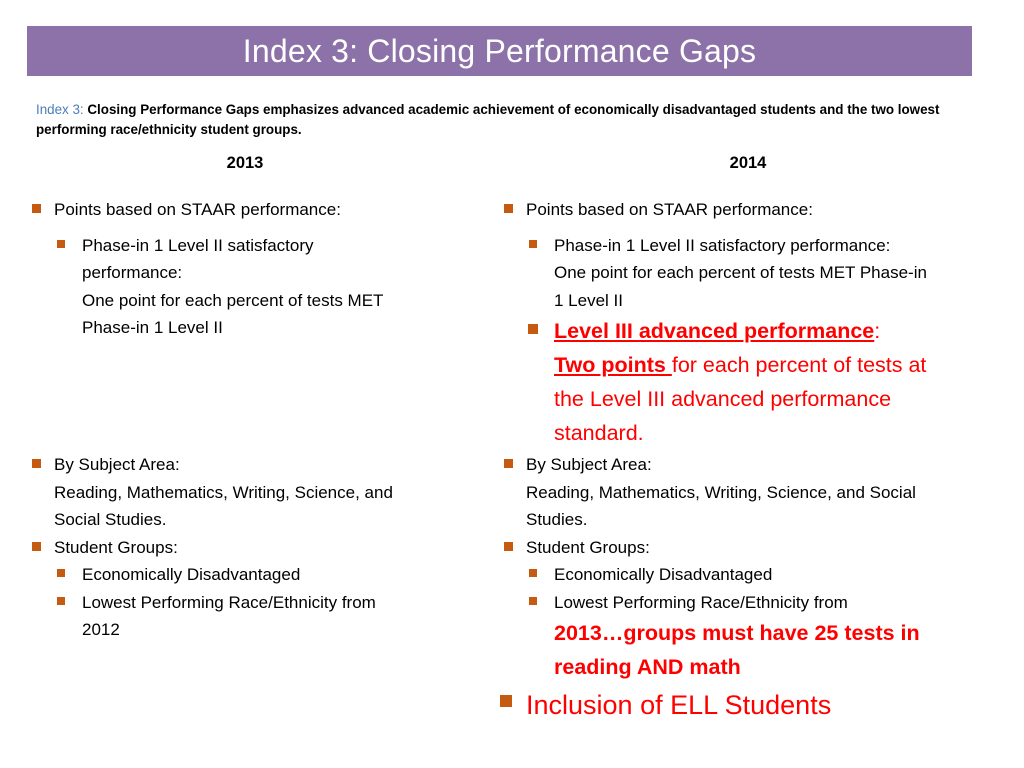 This screenshot has width=1024, height=768. What do you see at coordinates (233, 300) in the screenshot?
I see `phase-in-line: One point for each percent of tests MET` at bounding box center [233, 300].